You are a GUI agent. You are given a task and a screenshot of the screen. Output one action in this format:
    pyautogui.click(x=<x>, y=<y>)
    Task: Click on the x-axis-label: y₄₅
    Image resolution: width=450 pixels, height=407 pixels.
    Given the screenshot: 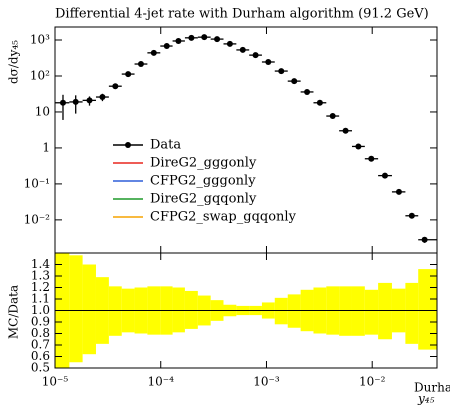 What is the action you would take?
    pyautogui.click(x=426, y=399)
    